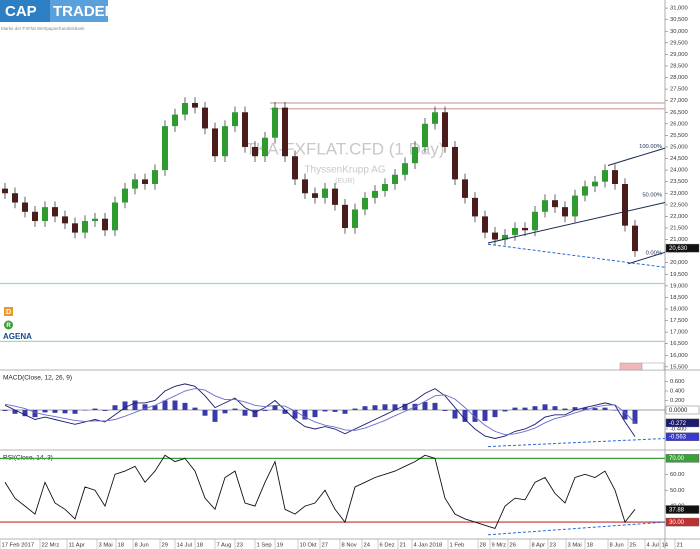 Image resolution: width=700 pixels, height=549 pixels. Describe the element at coordinates (679, 66) in the screenshot. I see `y-tick-label: 28,500` at that location.